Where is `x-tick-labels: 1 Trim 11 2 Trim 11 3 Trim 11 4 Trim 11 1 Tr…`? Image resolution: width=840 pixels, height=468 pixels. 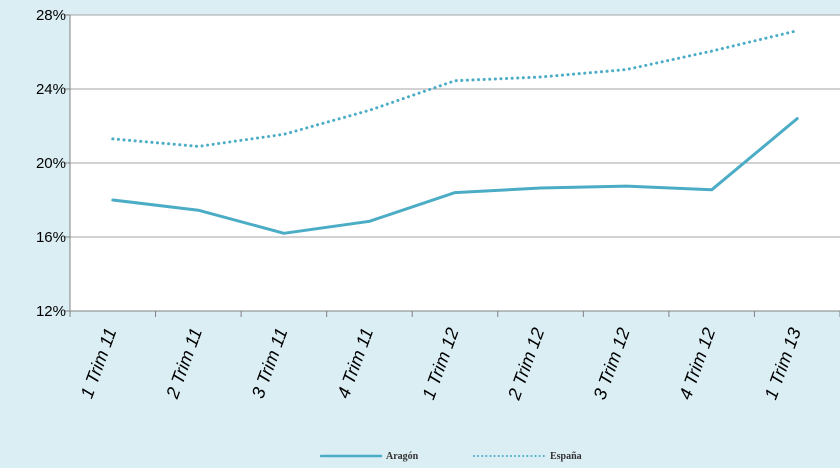 x-tick-labels: 1 Trim 11 2 Trim 11 3 Trim 11 4 Trim 11 1 Tr… is located at coordinates (441, 364).